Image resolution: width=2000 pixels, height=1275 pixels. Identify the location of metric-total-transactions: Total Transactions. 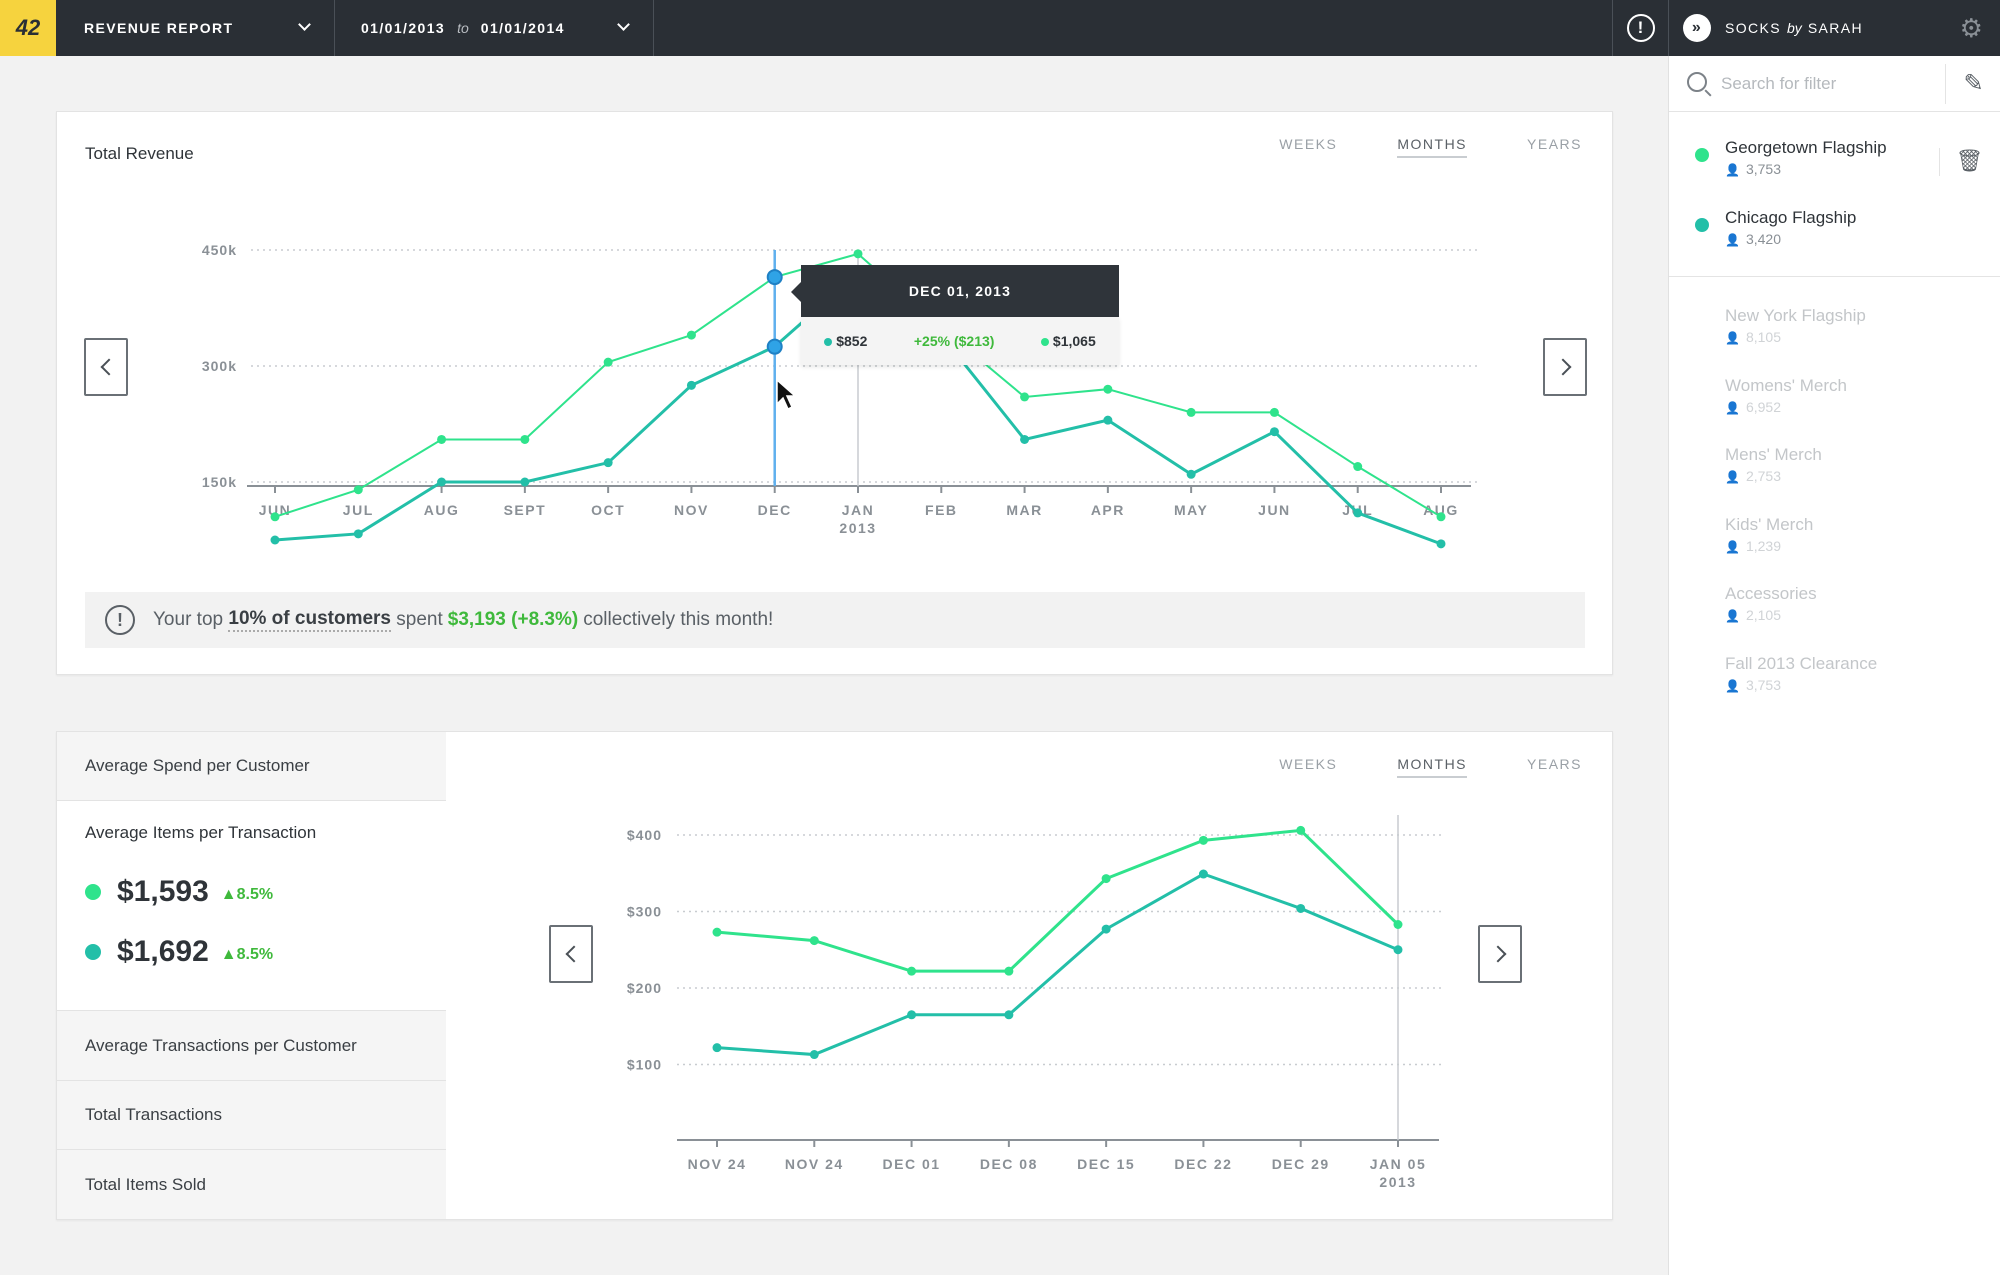
(251, 1115).